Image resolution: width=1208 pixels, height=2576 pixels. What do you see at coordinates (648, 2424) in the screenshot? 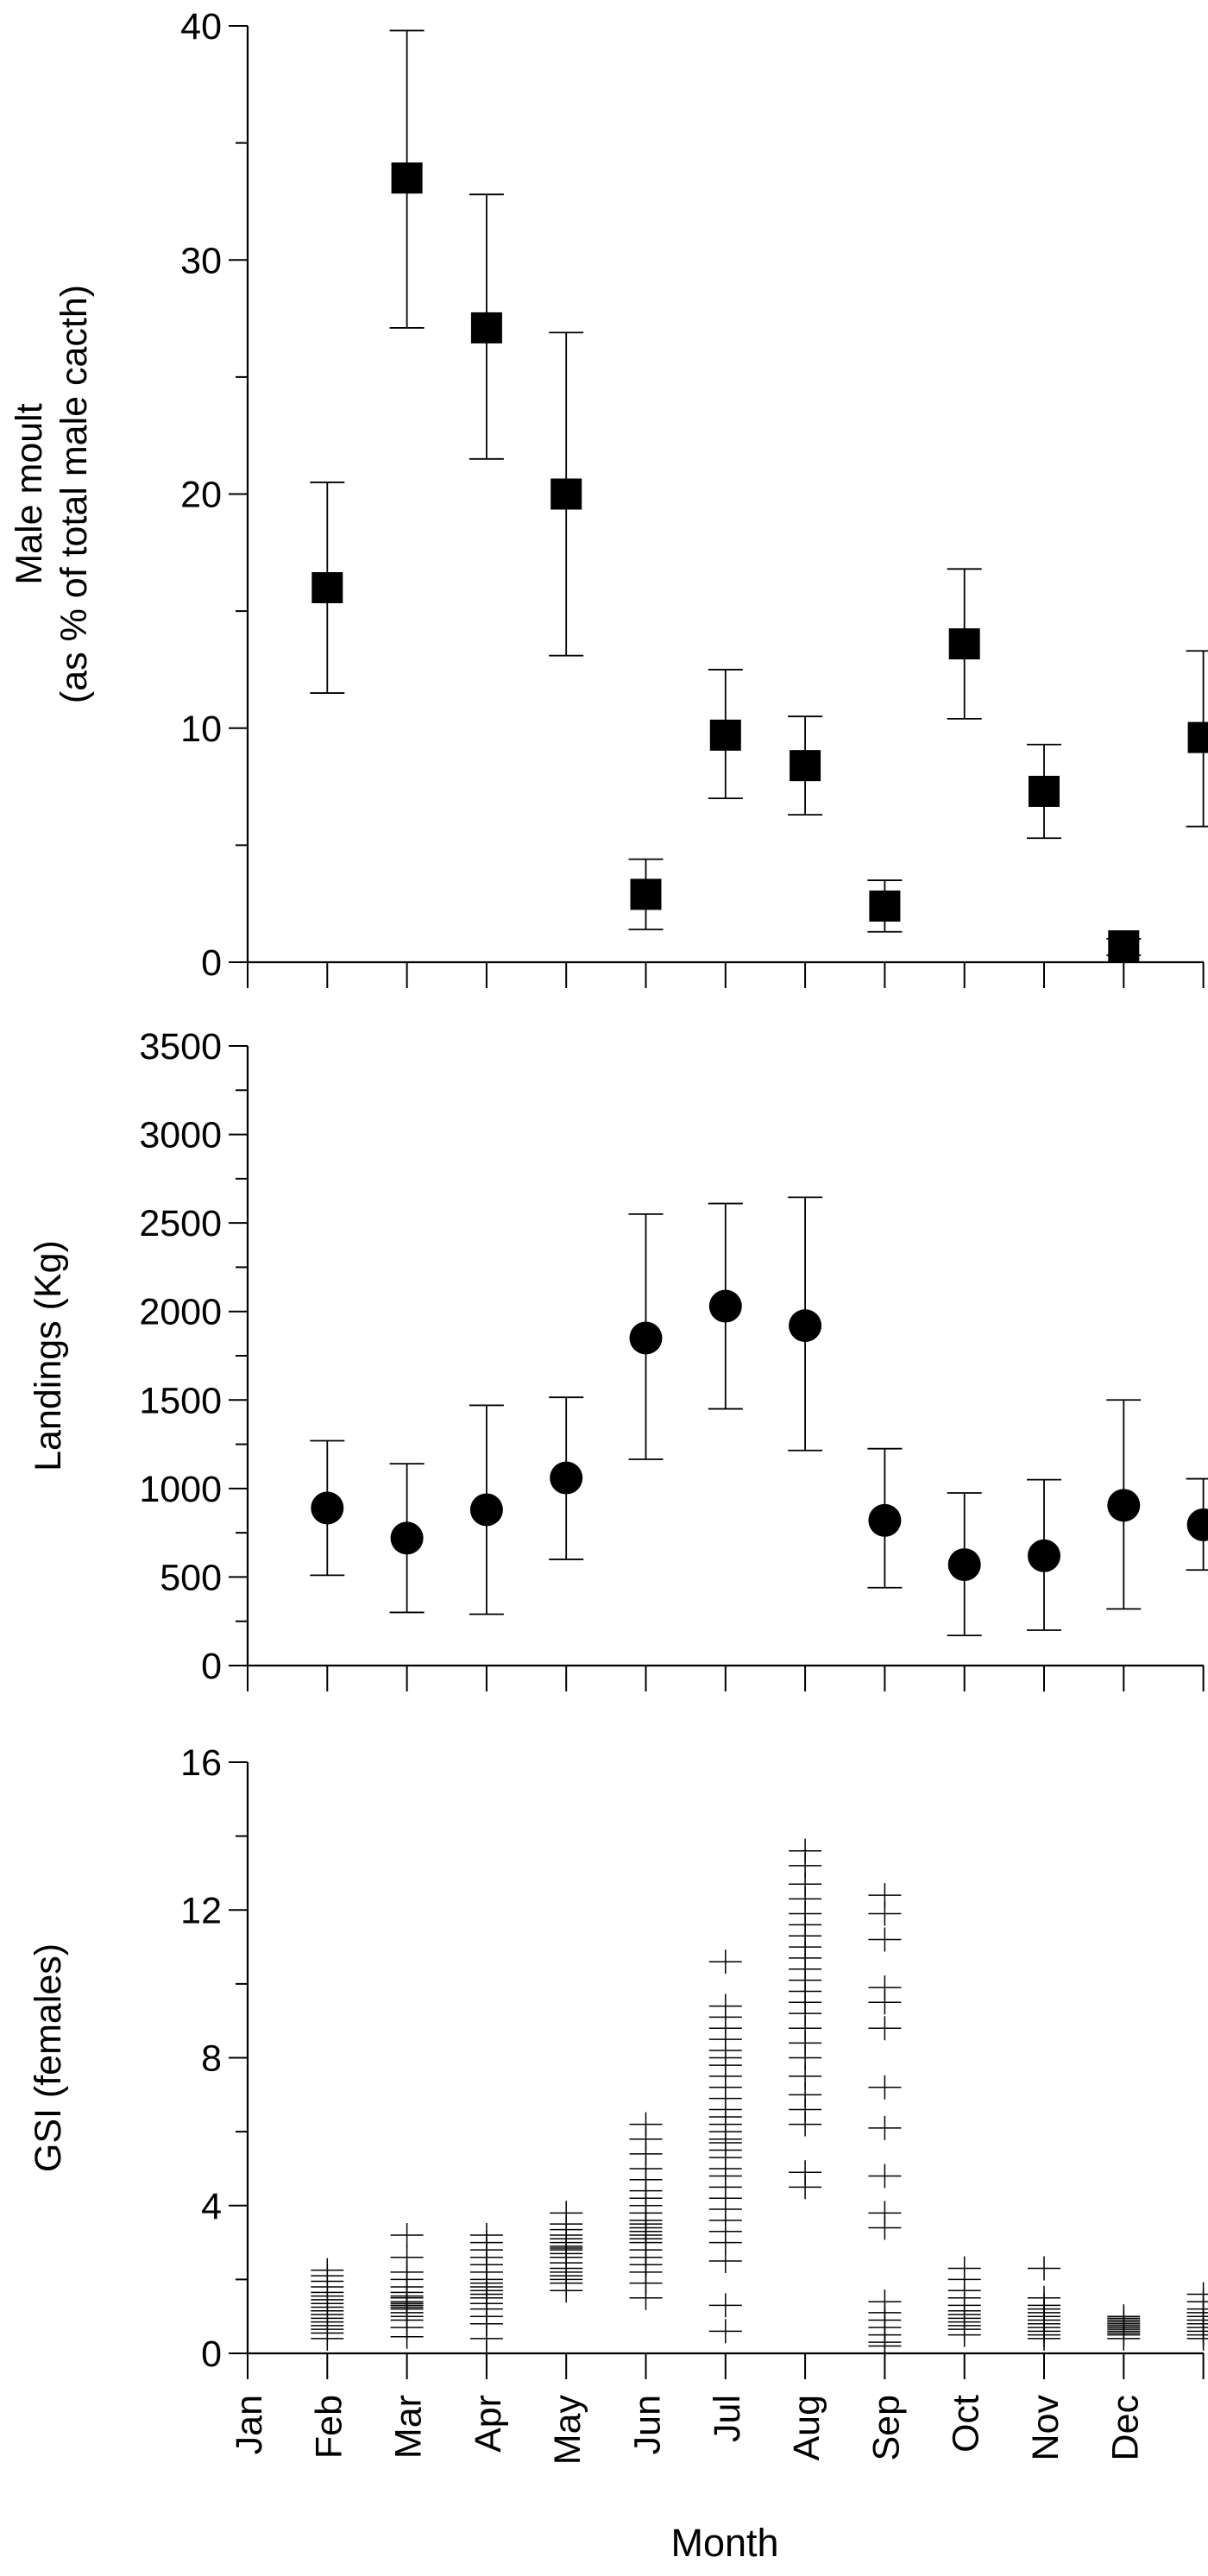
I see `x-tick-label: Jun` at bounding box center [648, 2424].